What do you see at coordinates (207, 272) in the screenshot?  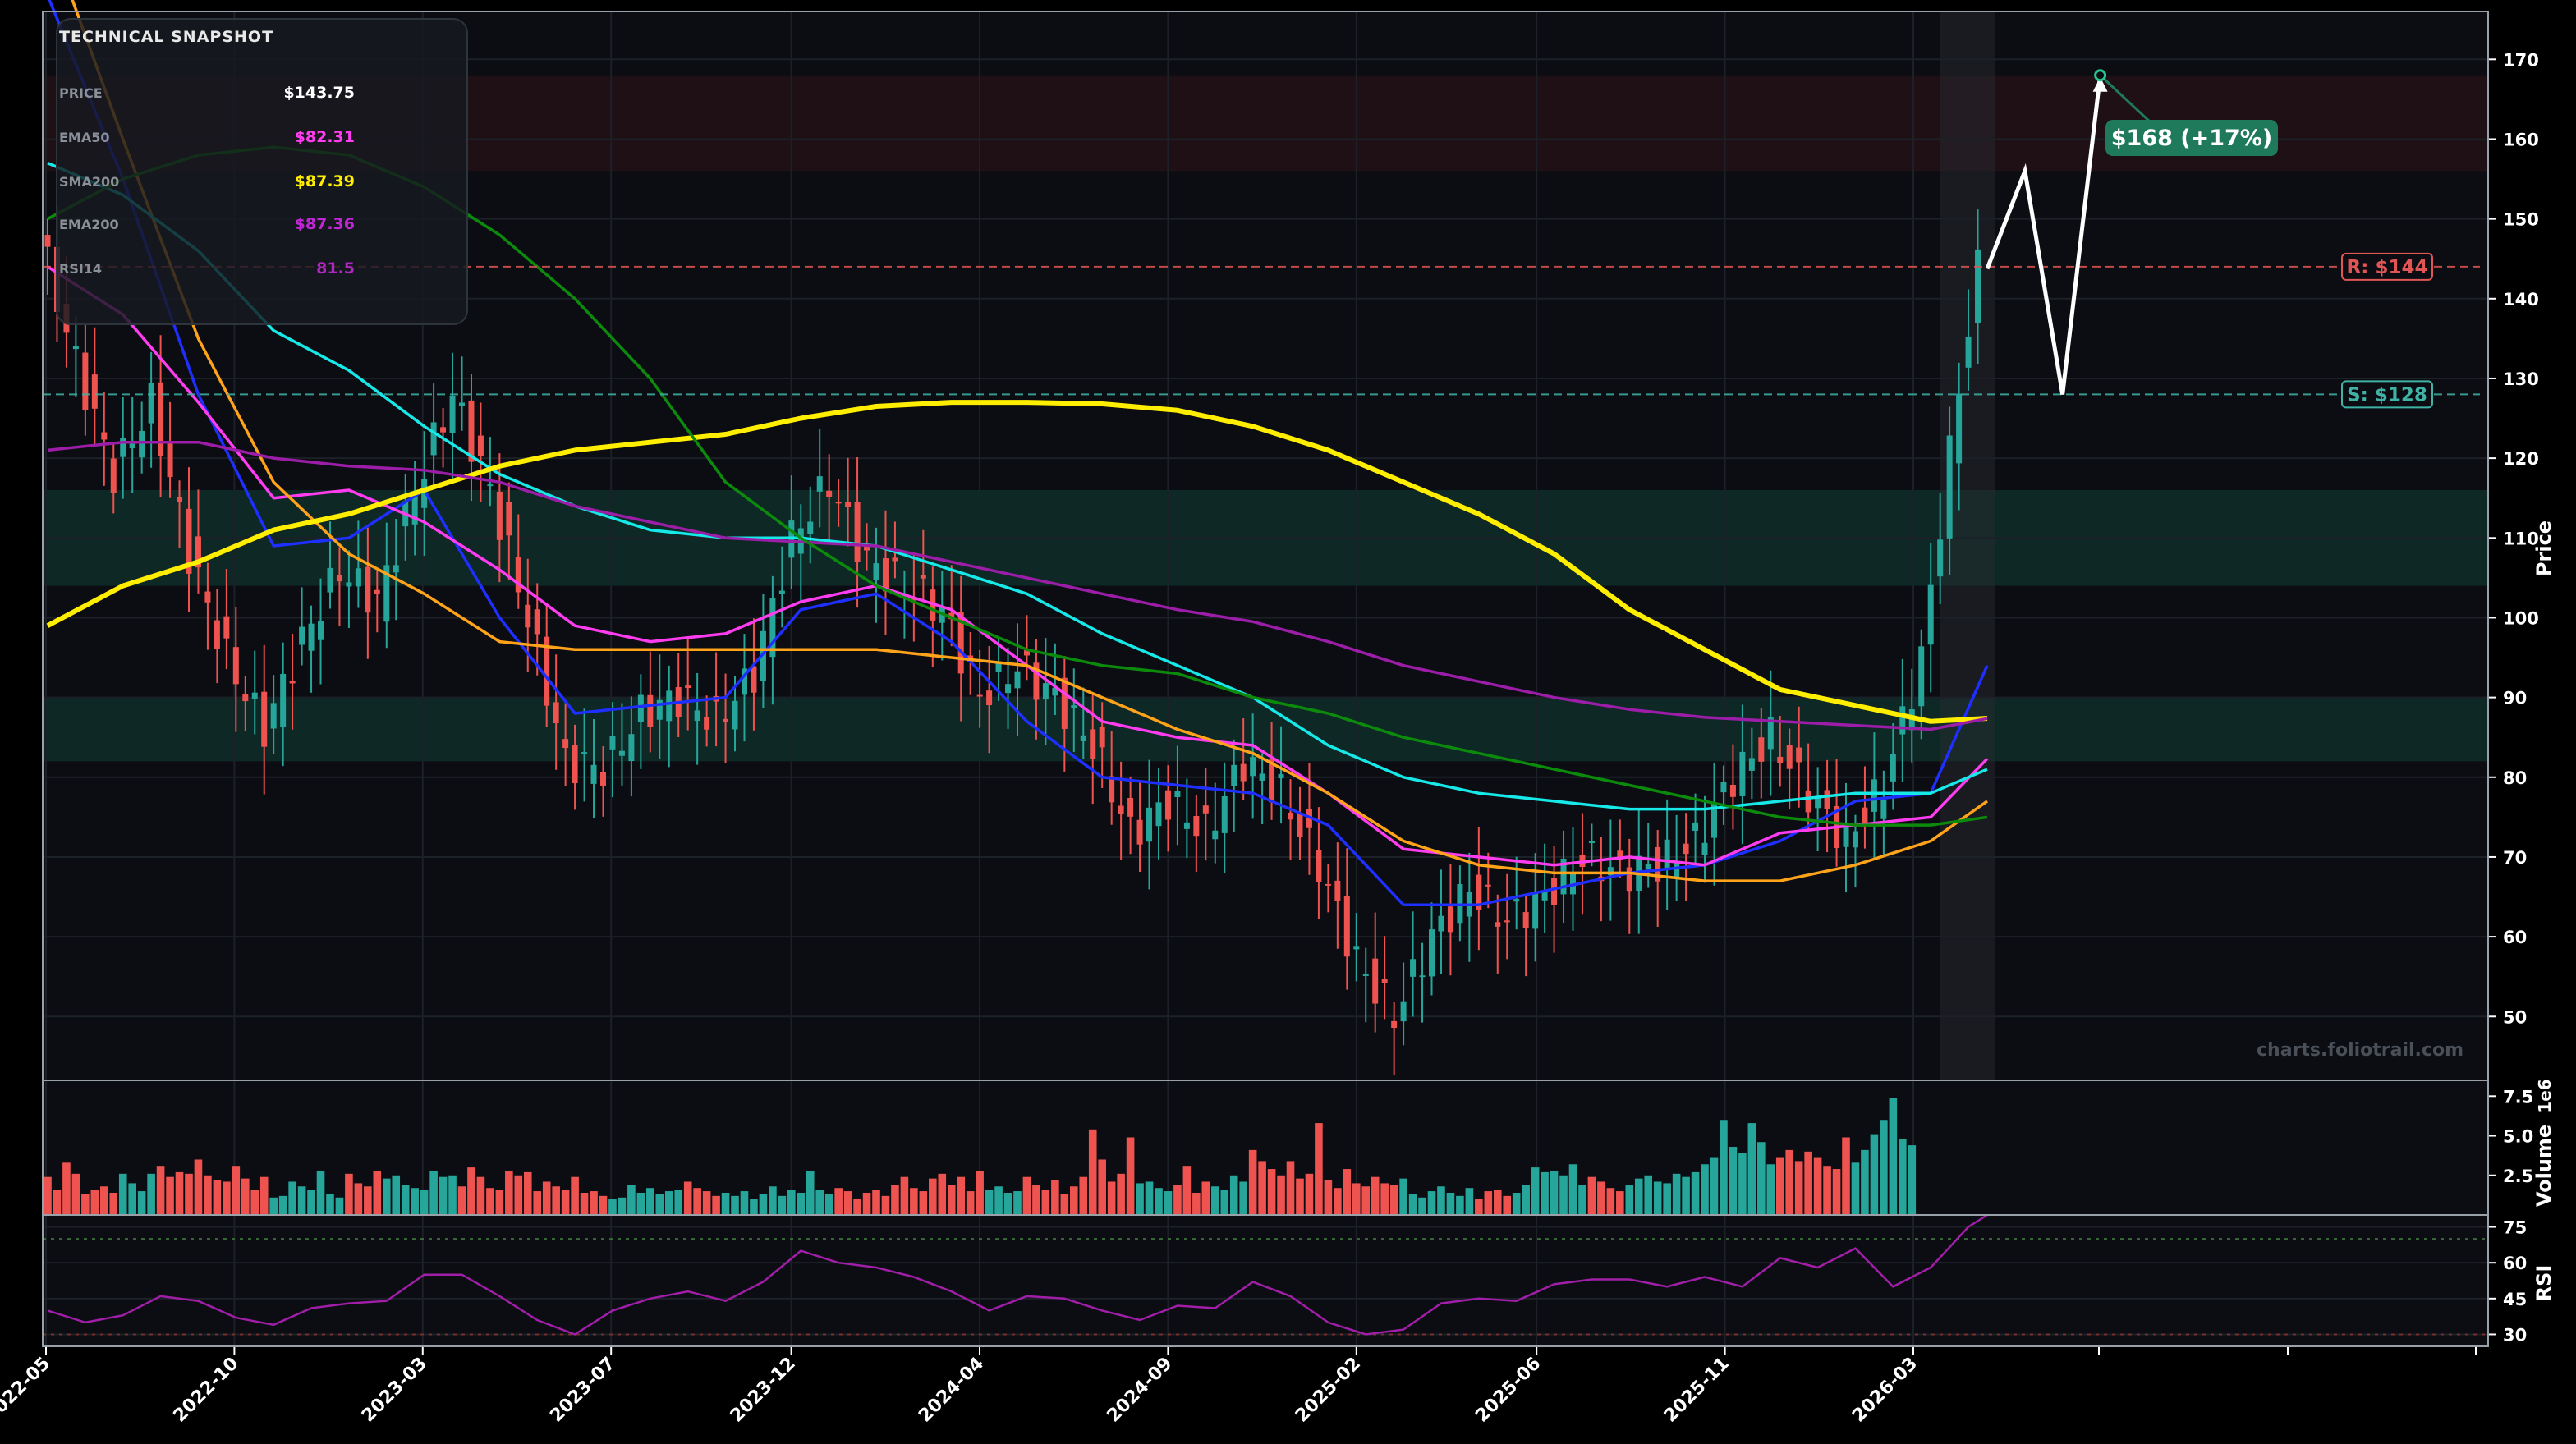 I see `snapshot-row-rsi14: RSI14 81.5` at bounding box center [207, 272].